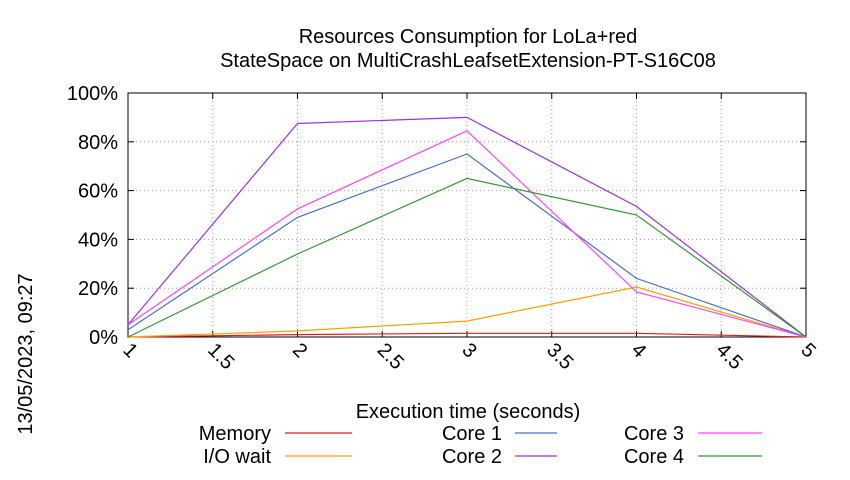 The width and height of the screenshot is (850, 480). Describe the element at coordinates (654, 434) in the screenshot. I see `legend-label-core-3: Core 3` at that location.